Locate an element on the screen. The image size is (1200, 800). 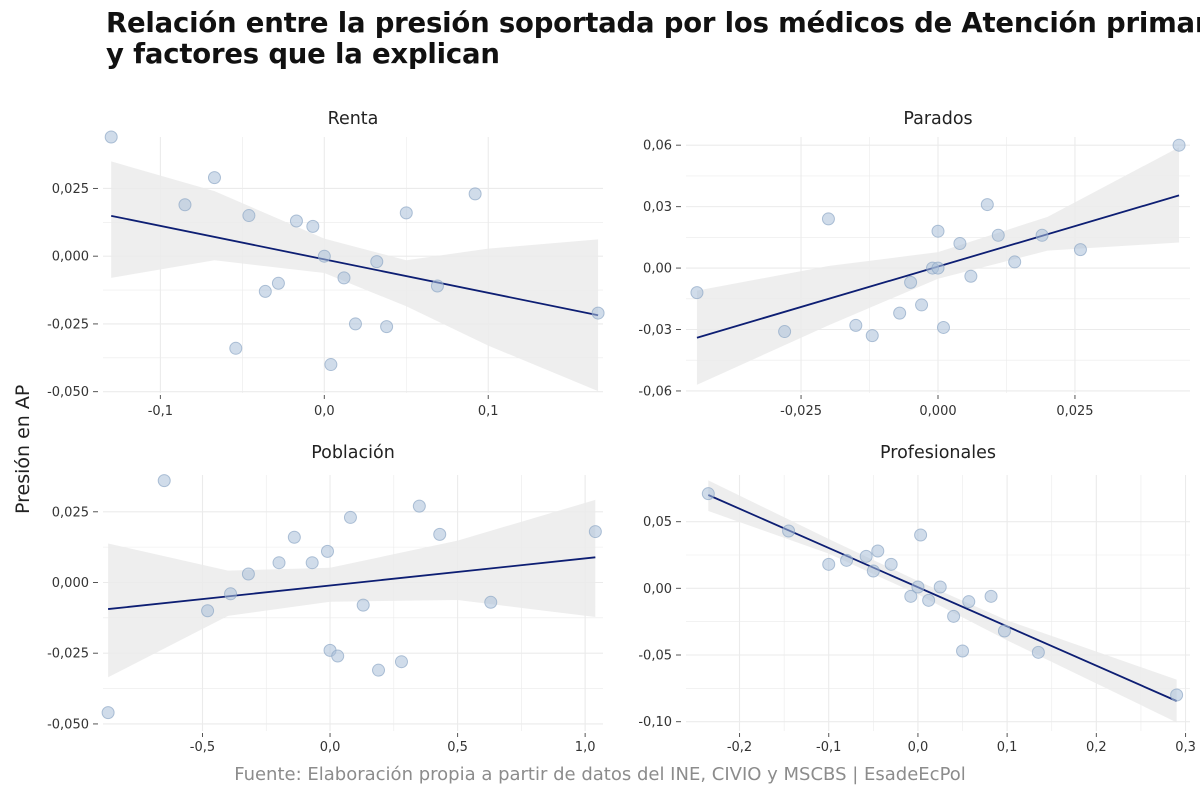
y-tick-label: -0,05 is located at coordinates (655, 656).